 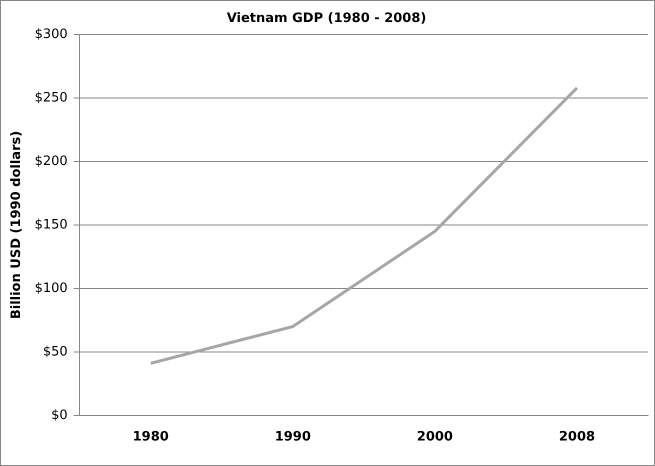 I want to click on y-axis-title: Billion USD (1990 dollars), so click(x=16, y=225).